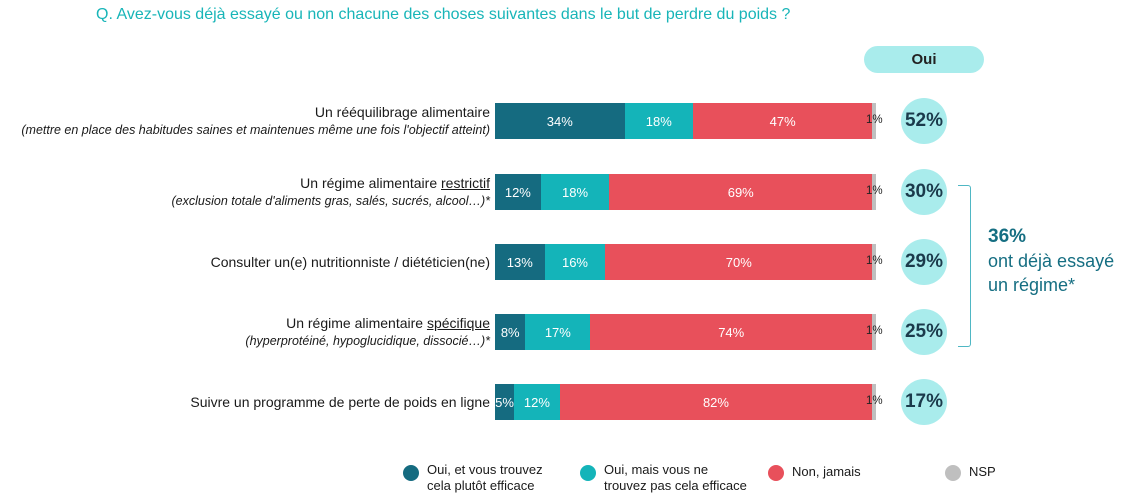 The height and width of the screenshot is (503, 1140). I want to click on oui-column-header: Oui, so click(924, 59).